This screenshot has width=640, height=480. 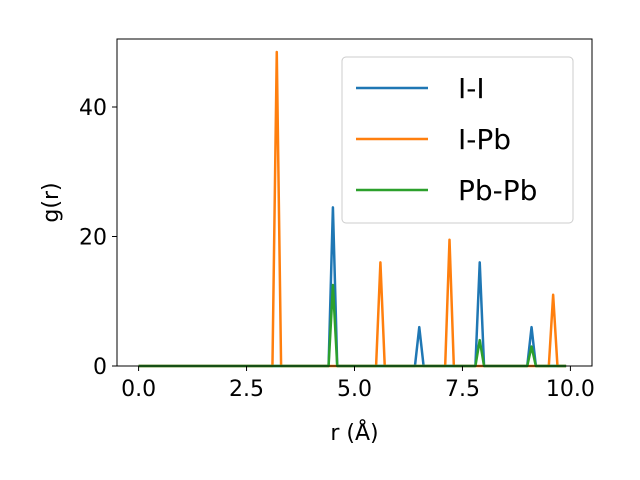 What do you see at coordinates (352, 325) in the screenshot?
I see `series-line-pb-pb` at bounding box center [352, 325].